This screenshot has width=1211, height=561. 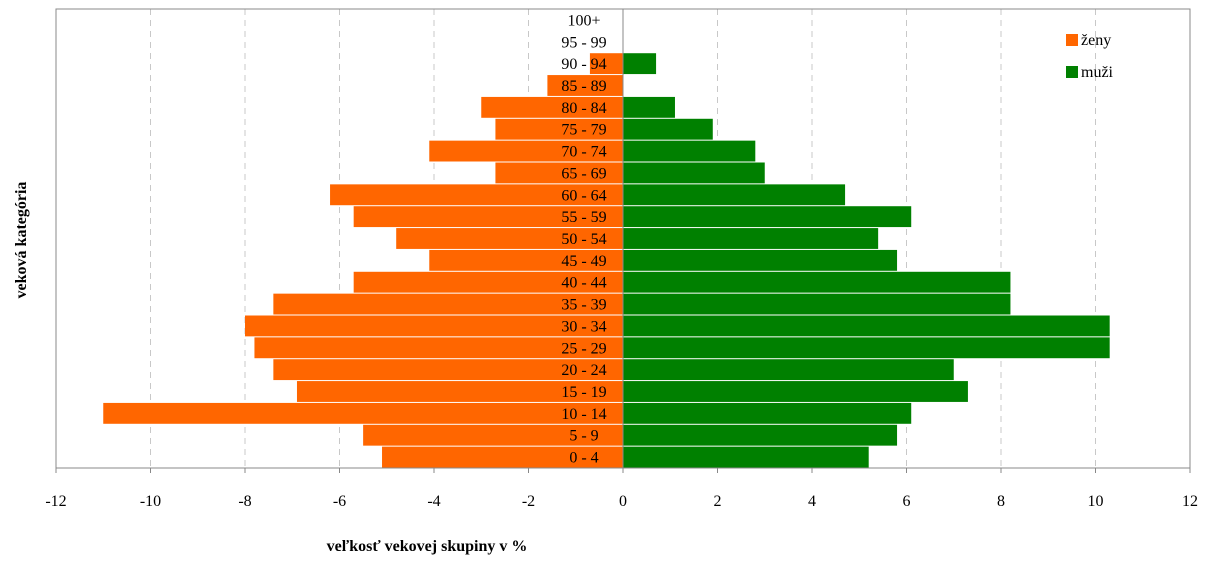 What do you see at coordinates (1001, 501) in the screenshot?
I see `x-tick-label: 8` at bounding box center [1001, 501].